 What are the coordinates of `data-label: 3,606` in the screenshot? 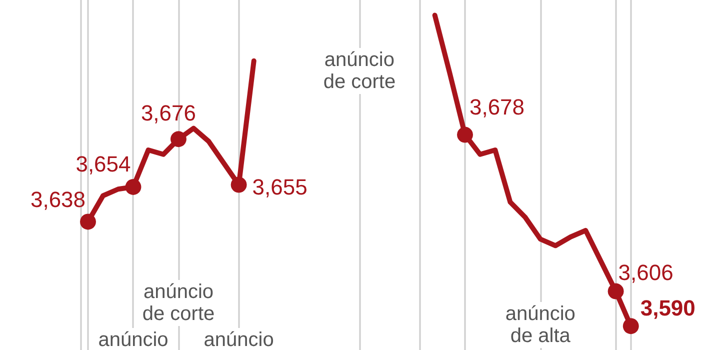 It's located at (646, 272).